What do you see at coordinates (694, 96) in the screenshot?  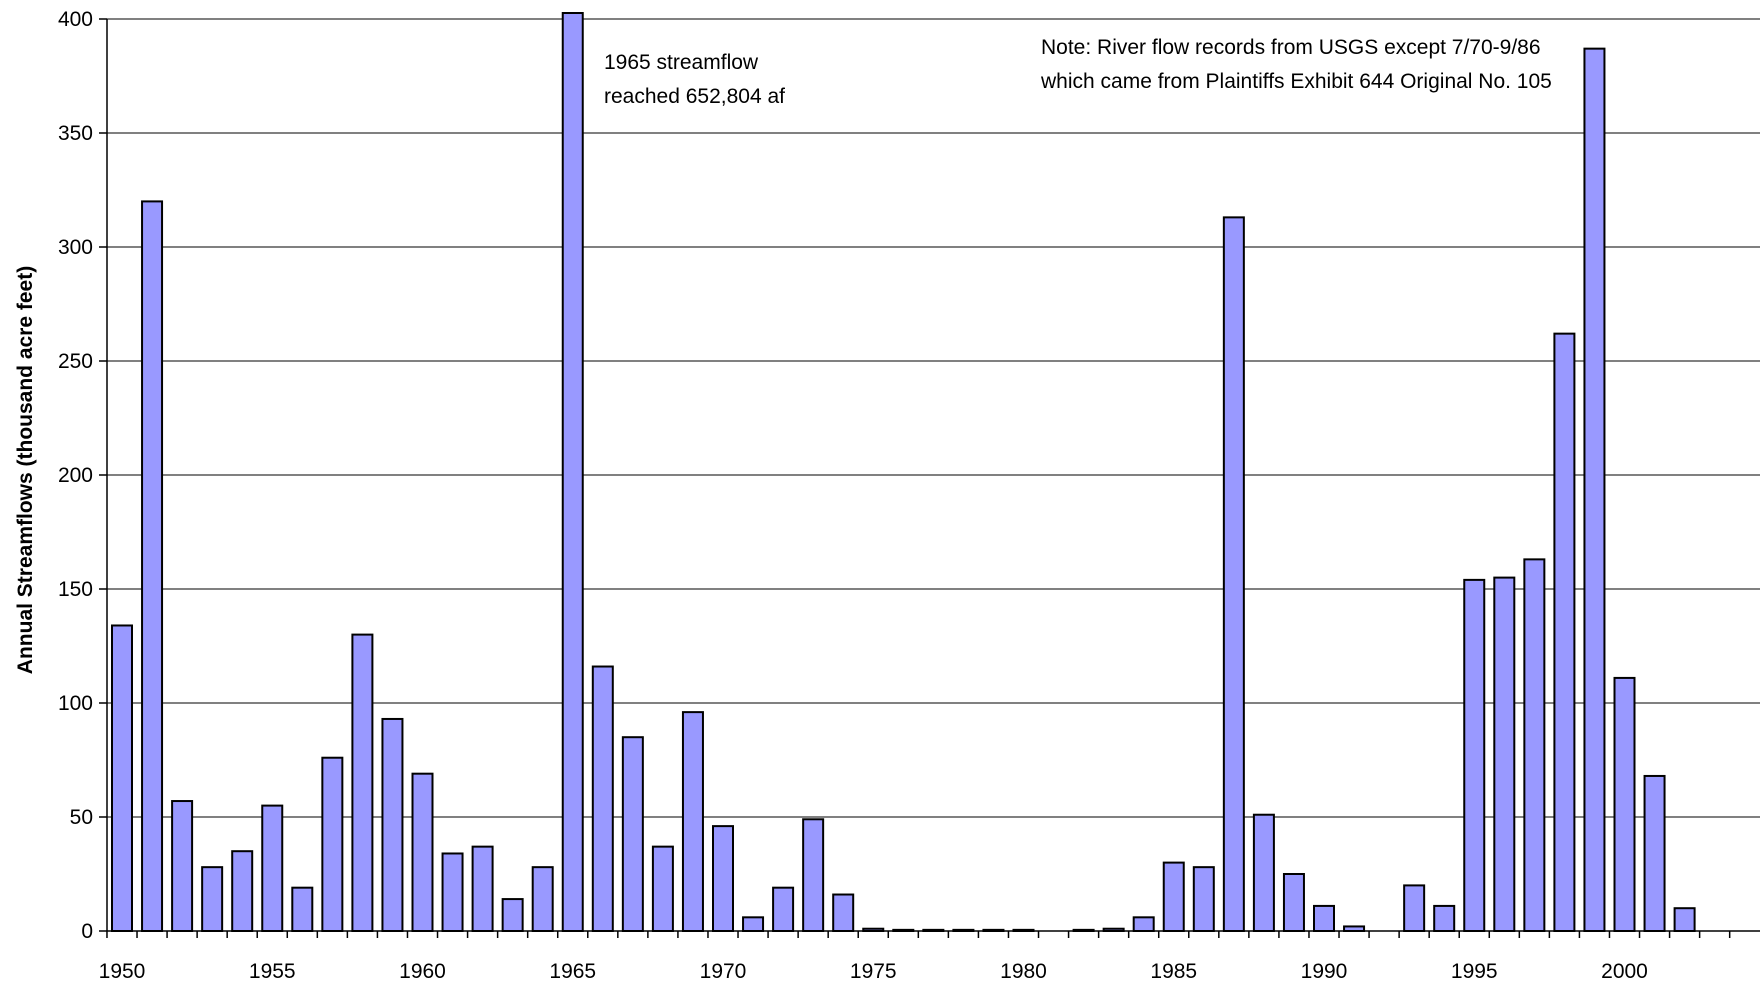 I see `peak-annotation-line2: reached 652,804 af` at bounding box center [694, 96].